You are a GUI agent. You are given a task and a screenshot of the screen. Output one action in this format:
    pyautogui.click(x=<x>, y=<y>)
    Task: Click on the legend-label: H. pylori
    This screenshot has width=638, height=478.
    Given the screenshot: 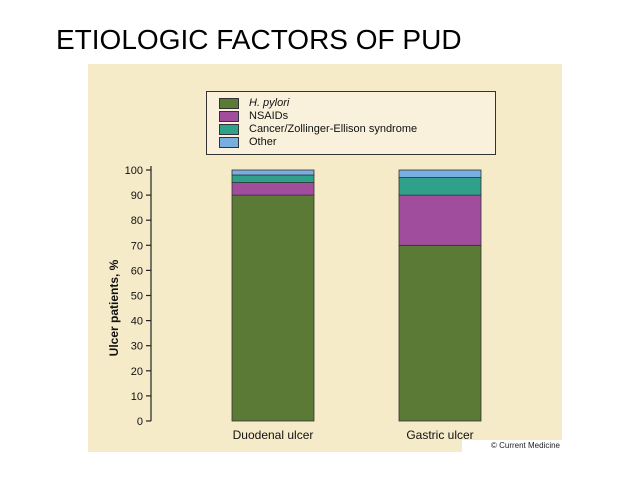 What is the action you would take?
    pyautogui.click(x=269, y=103)
    